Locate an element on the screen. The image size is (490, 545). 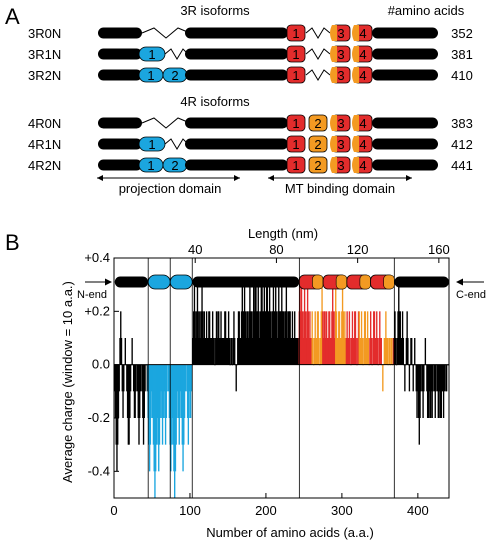
schematic-repeat-half is located at coordinates (389, 282).